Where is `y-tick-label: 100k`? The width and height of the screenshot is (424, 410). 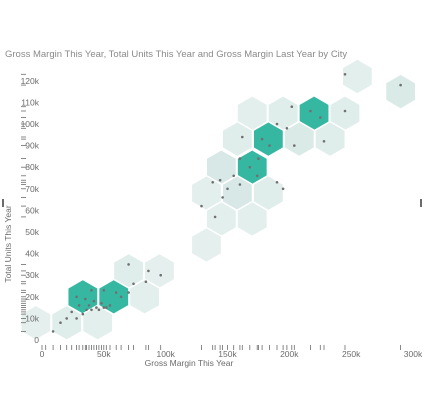
y-tick-label: 100k is located at coordinates (30, 124).